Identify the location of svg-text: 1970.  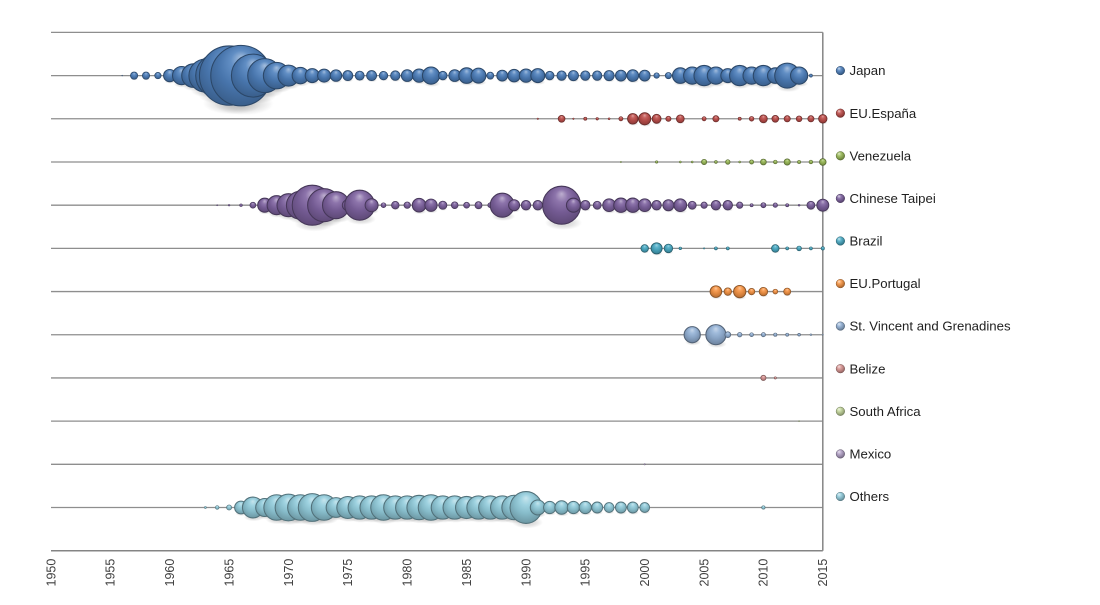
(289, 573).